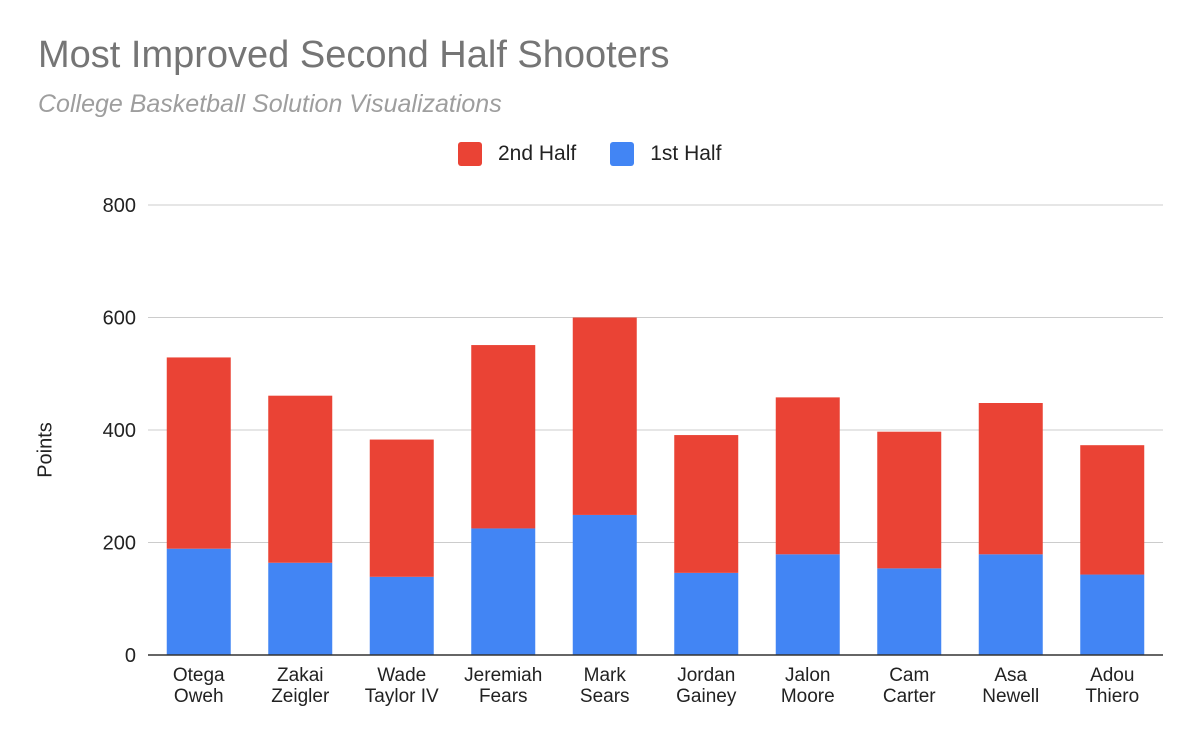 This screenshot has width=1200, height=742. What do you see at coordinates (686, 153) in the screenshot?
I see `legend-label-1st-half: 1st Half` at bounding box center [686, 153].